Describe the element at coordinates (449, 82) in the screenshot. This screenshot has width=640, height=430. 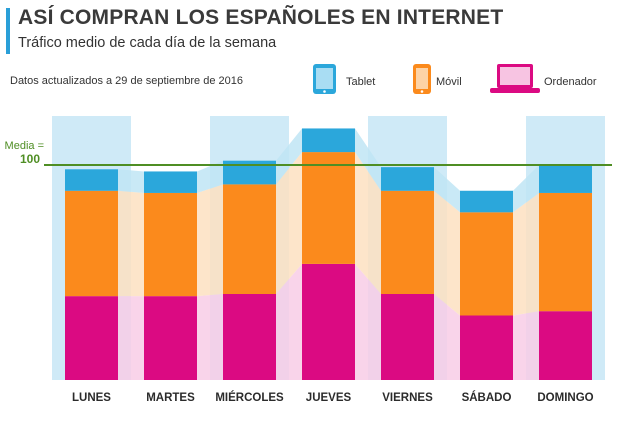
I see `legend-label-movil: Móvil` at that location.